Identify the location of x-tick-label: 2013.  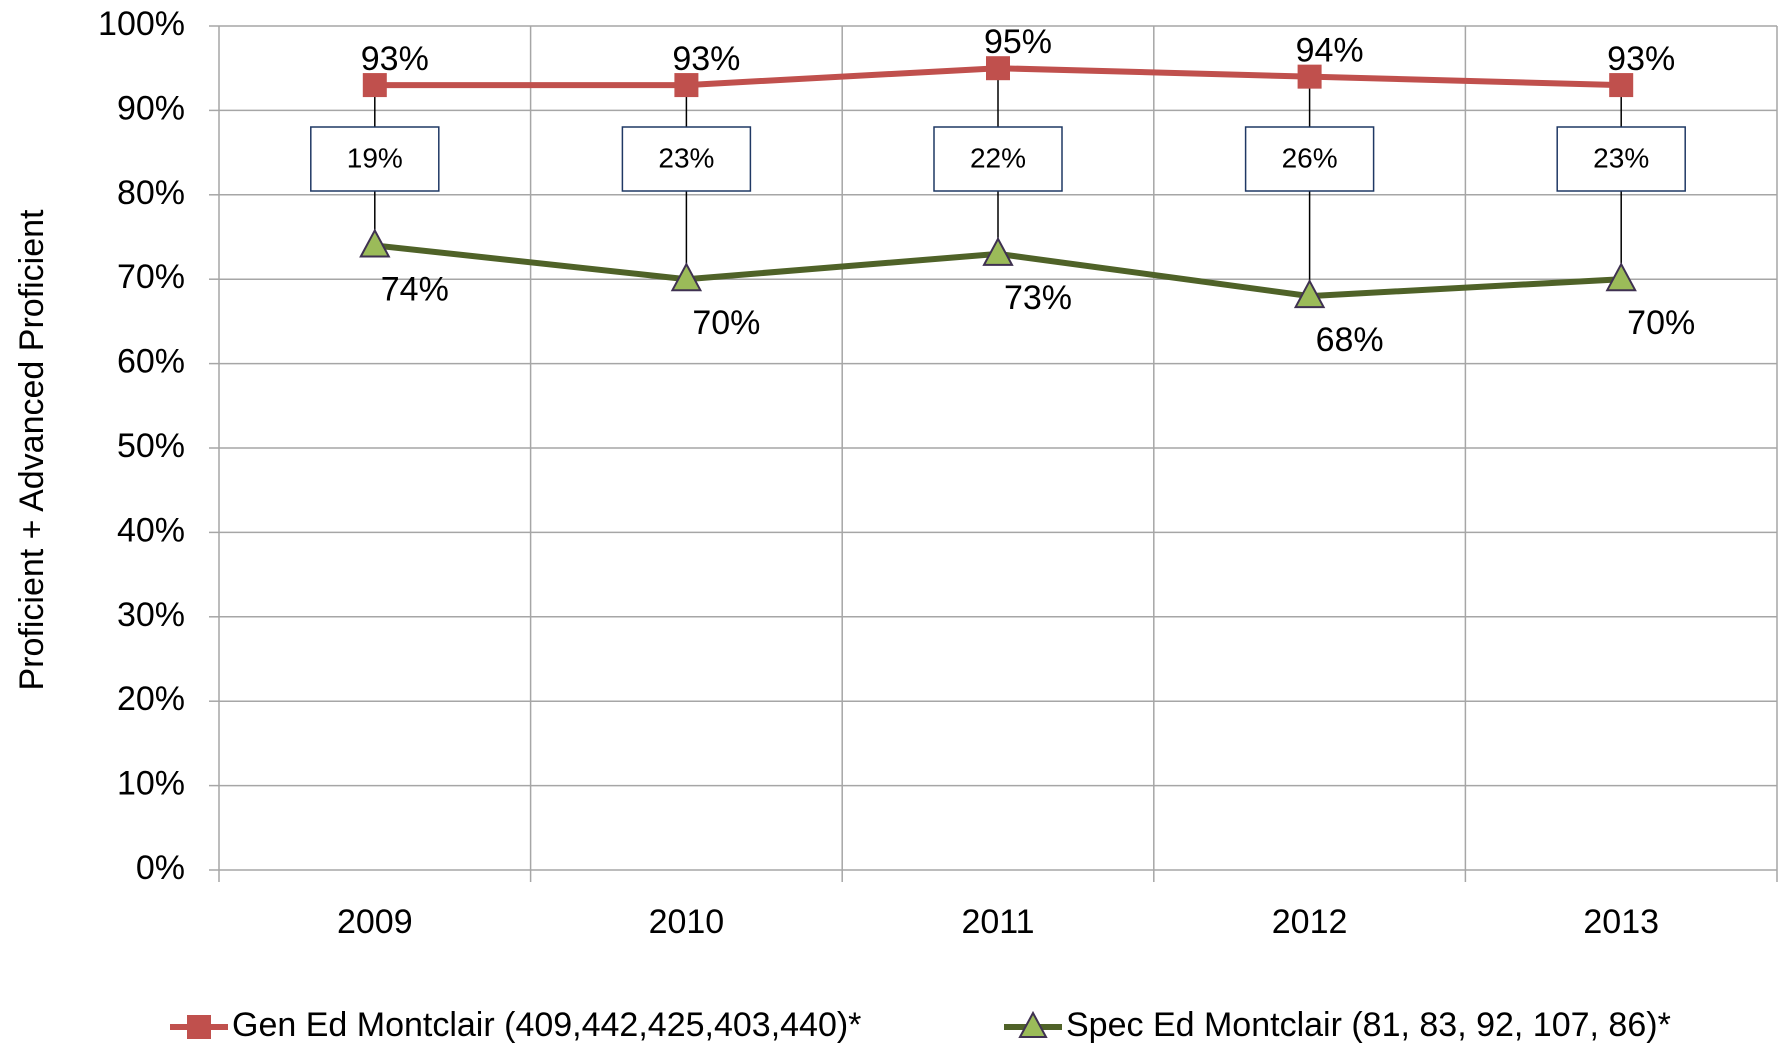
(1621, 922).